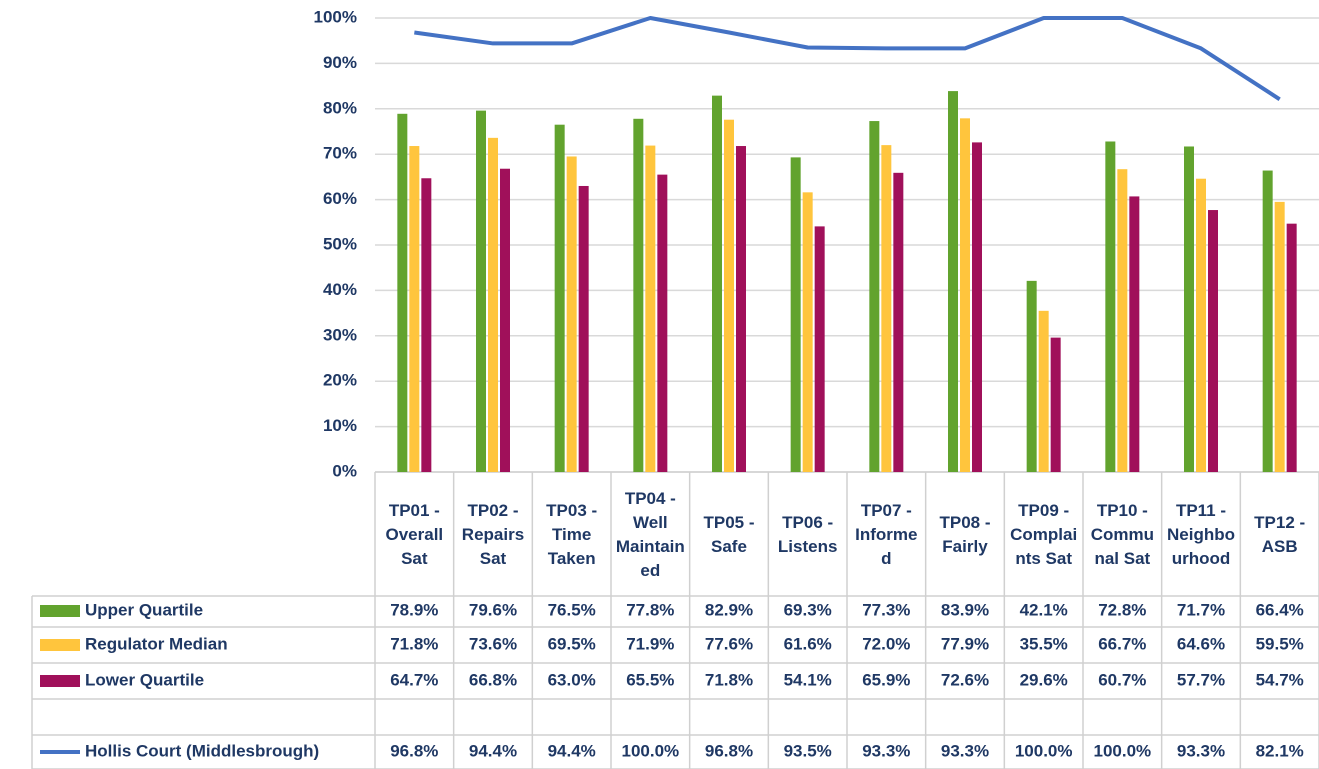  What do you see at coordinates (1122, 643) in the screenshot?
I see `table-cell: 66.7%` at bounding box center [1122, 643].